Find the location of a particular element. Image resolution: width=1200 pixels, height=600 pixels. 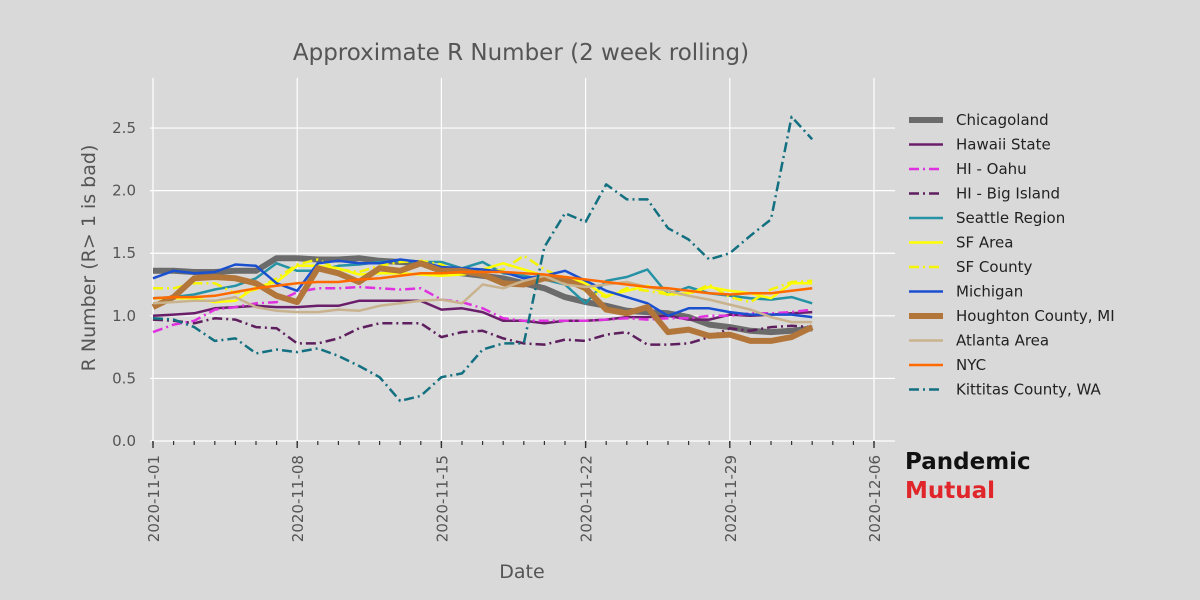

series-line-hawaii-state is located at coordinates (482, 312).